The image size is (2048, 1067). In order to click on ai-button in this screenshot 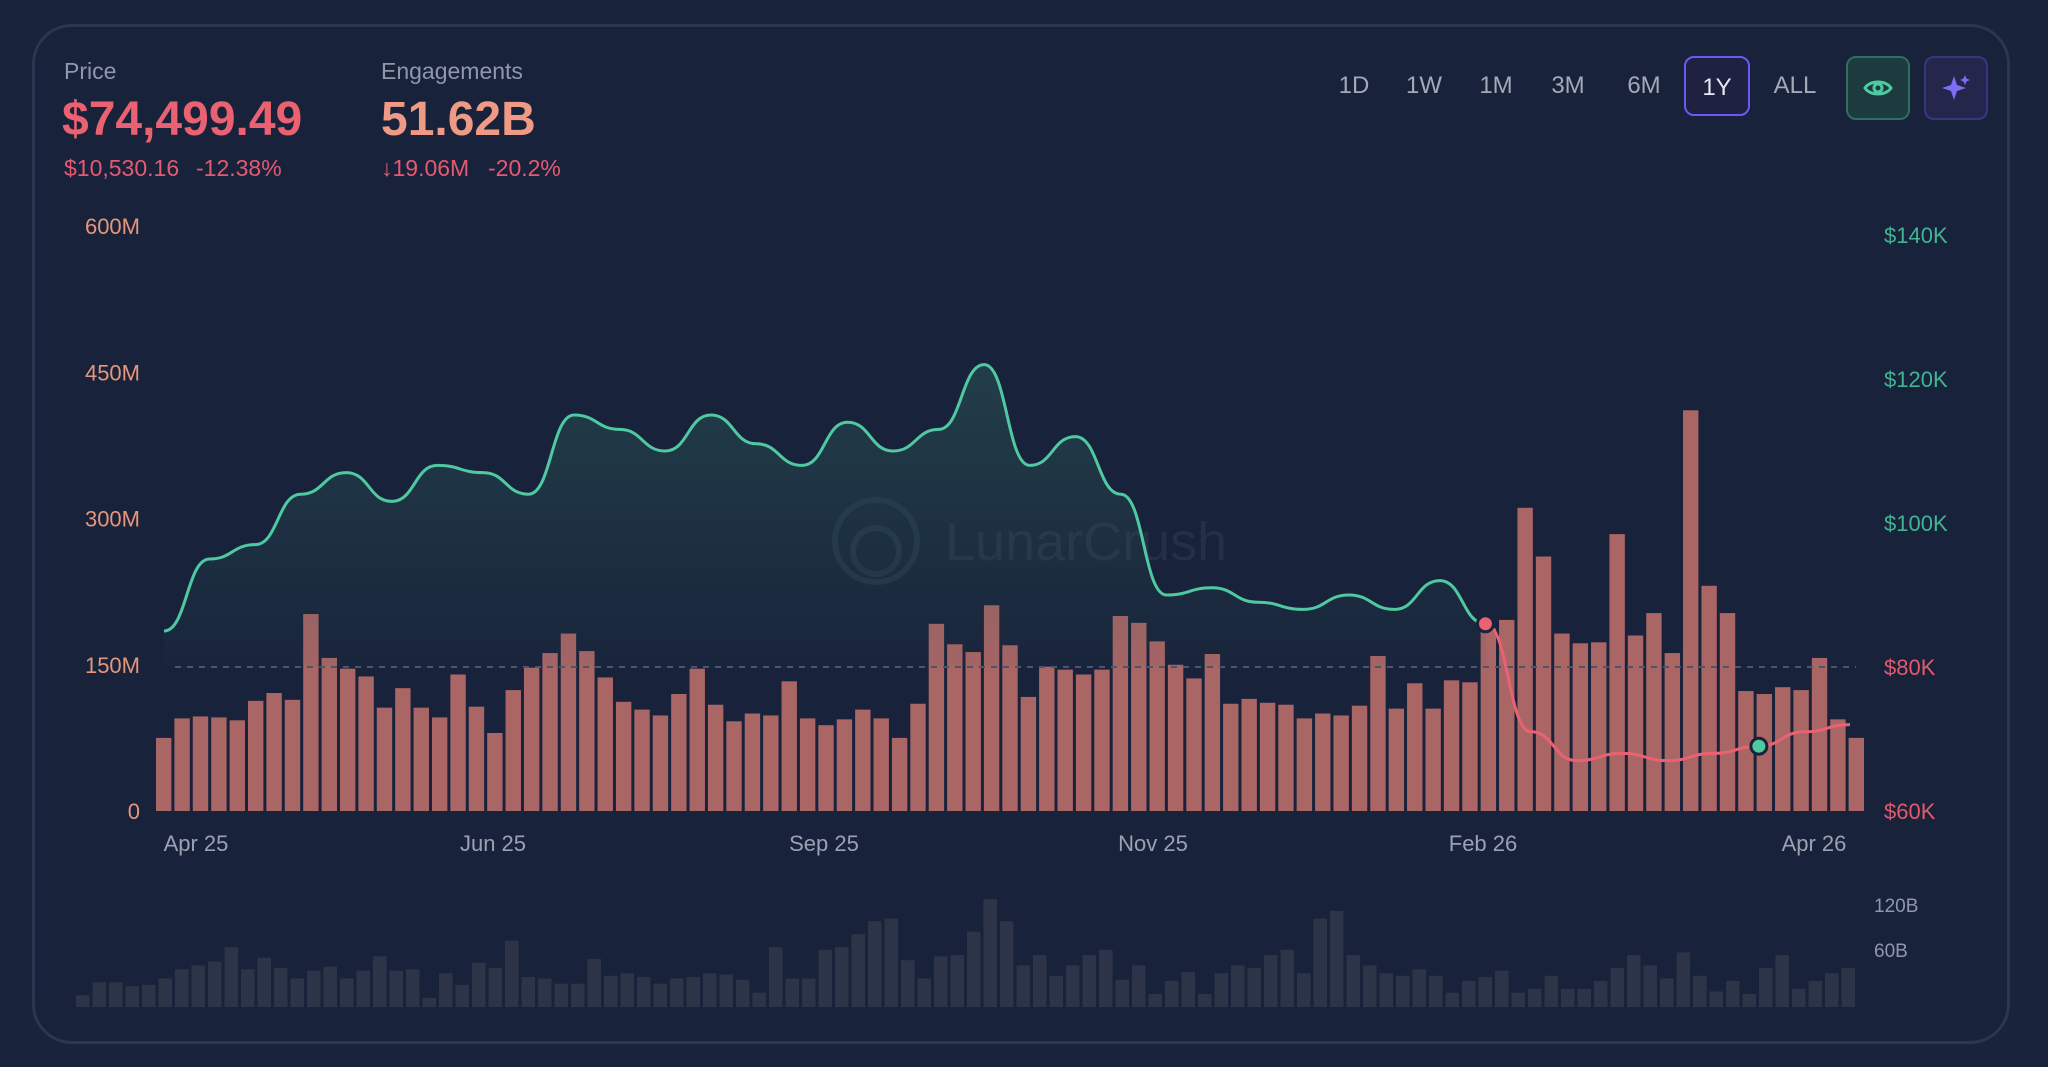, I will do `click(1956, 88)`.